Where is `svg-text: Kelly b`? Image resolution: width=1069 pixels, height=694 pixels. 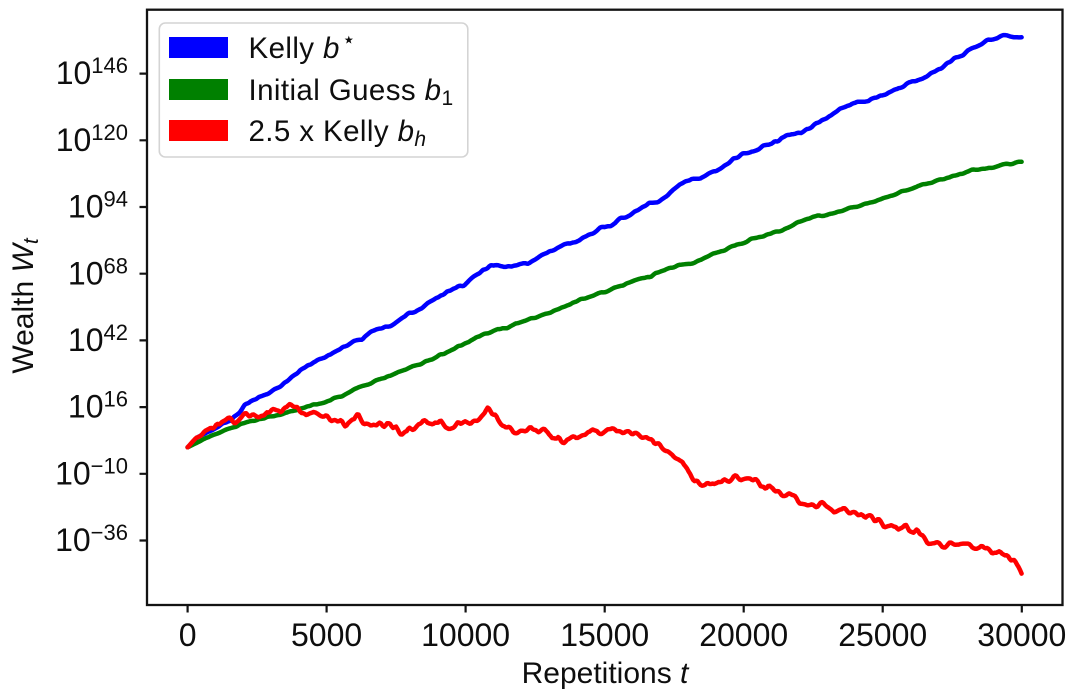
svg-text: Kelly b is located at coordinates (294, 48).